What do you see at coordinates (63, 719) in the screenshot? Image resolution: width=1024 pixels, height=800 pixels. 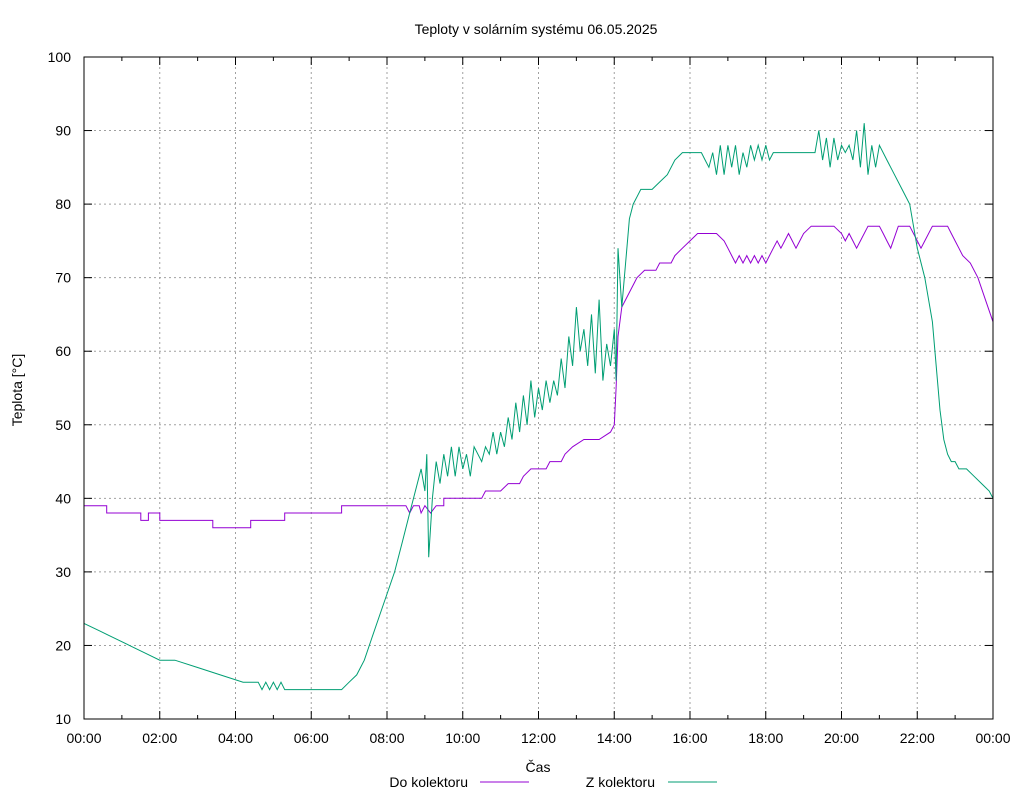 I see `y-tick-label: 10` at bounding box center [63, 719].